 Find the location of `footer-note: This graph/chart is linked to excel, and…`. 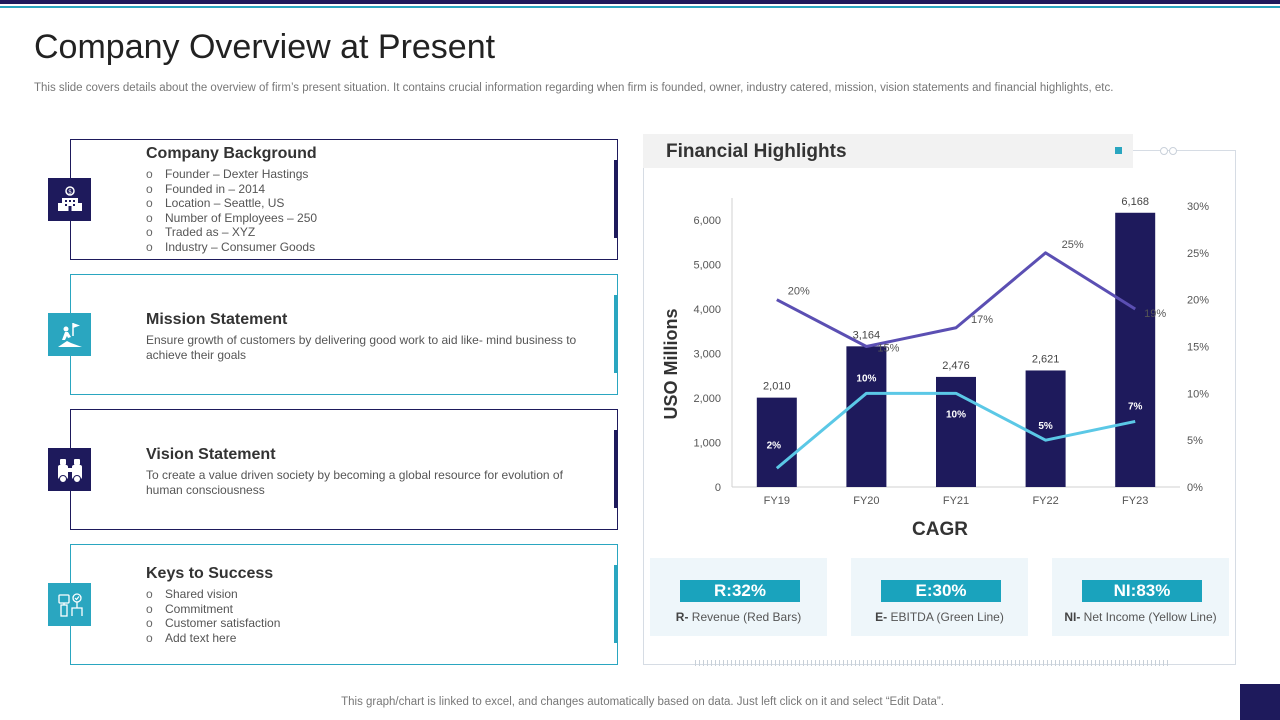

footer-note: This graph/chart is linked to excel, and… is located at coordinates (642, 702).